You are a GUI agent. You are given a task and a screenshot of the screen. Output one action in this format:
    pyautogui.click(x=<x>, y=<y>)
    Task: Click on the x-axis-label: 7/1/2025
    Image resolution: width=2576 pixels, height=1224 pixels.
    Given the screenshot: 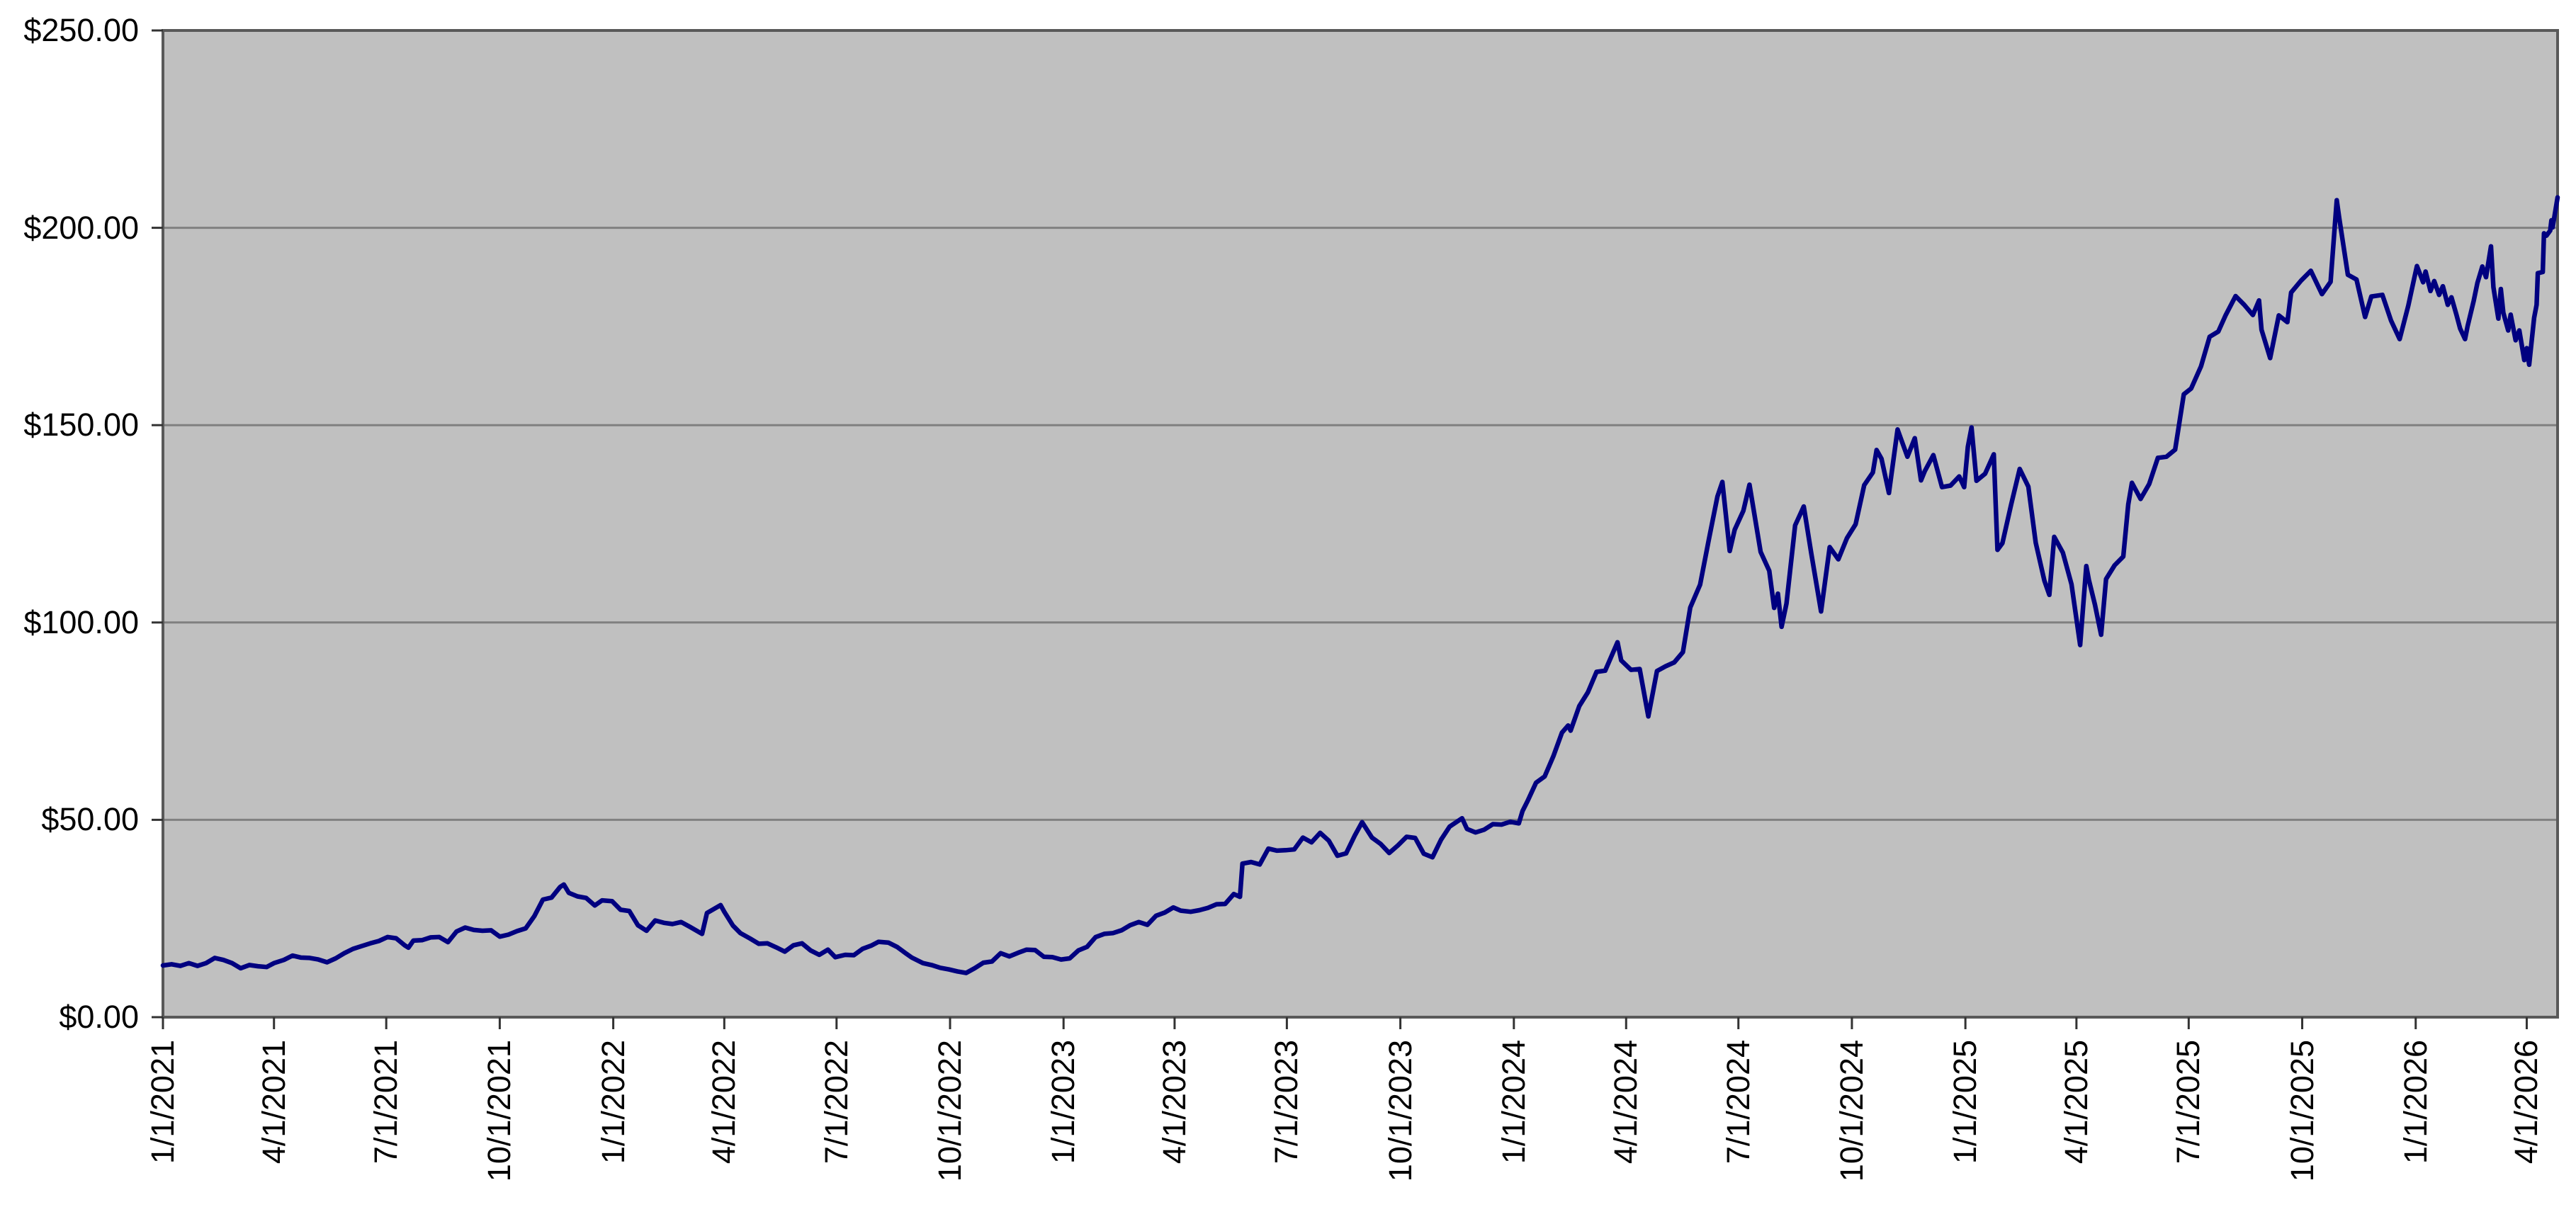 What is the action you would take?
    pyautogui.click(x=2188, y=1102)
    